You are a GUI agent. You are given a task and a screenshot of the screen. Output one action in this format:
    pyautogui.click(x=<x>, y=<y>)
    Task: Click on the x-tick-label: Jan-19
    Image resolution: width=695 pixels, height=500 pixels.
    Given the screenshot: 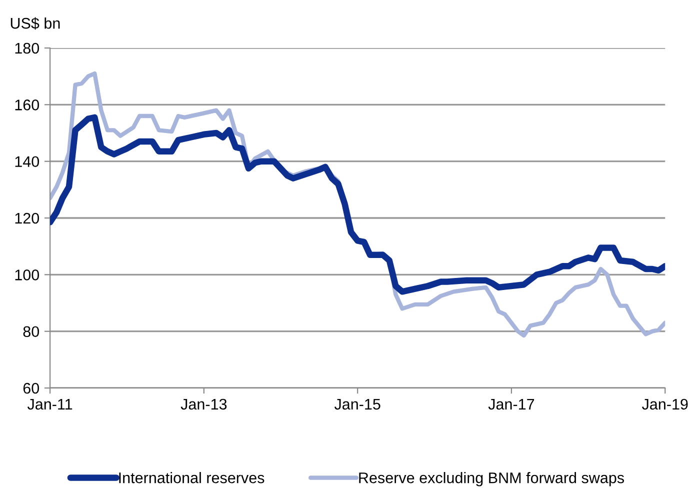 What is the action you would take?
    pyautogui.click(x=665, y=404)
    